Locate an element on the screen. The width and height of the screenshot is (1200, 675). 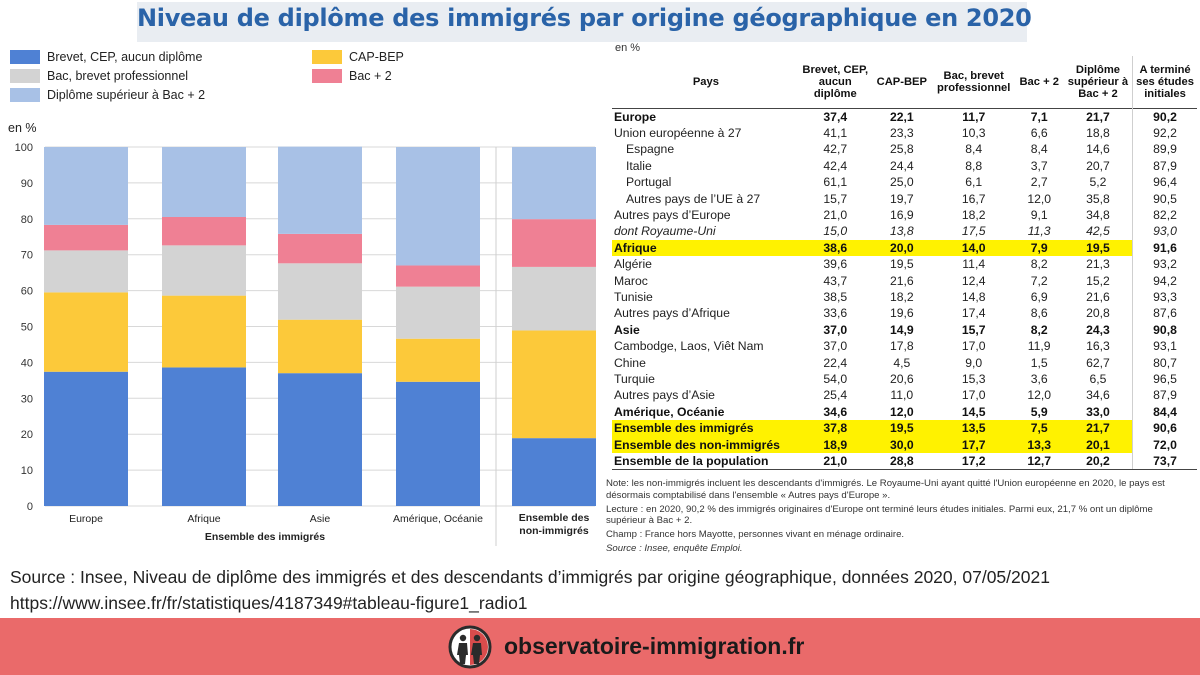
table-cell: 24,3 is located at coordinates (1098, 329).